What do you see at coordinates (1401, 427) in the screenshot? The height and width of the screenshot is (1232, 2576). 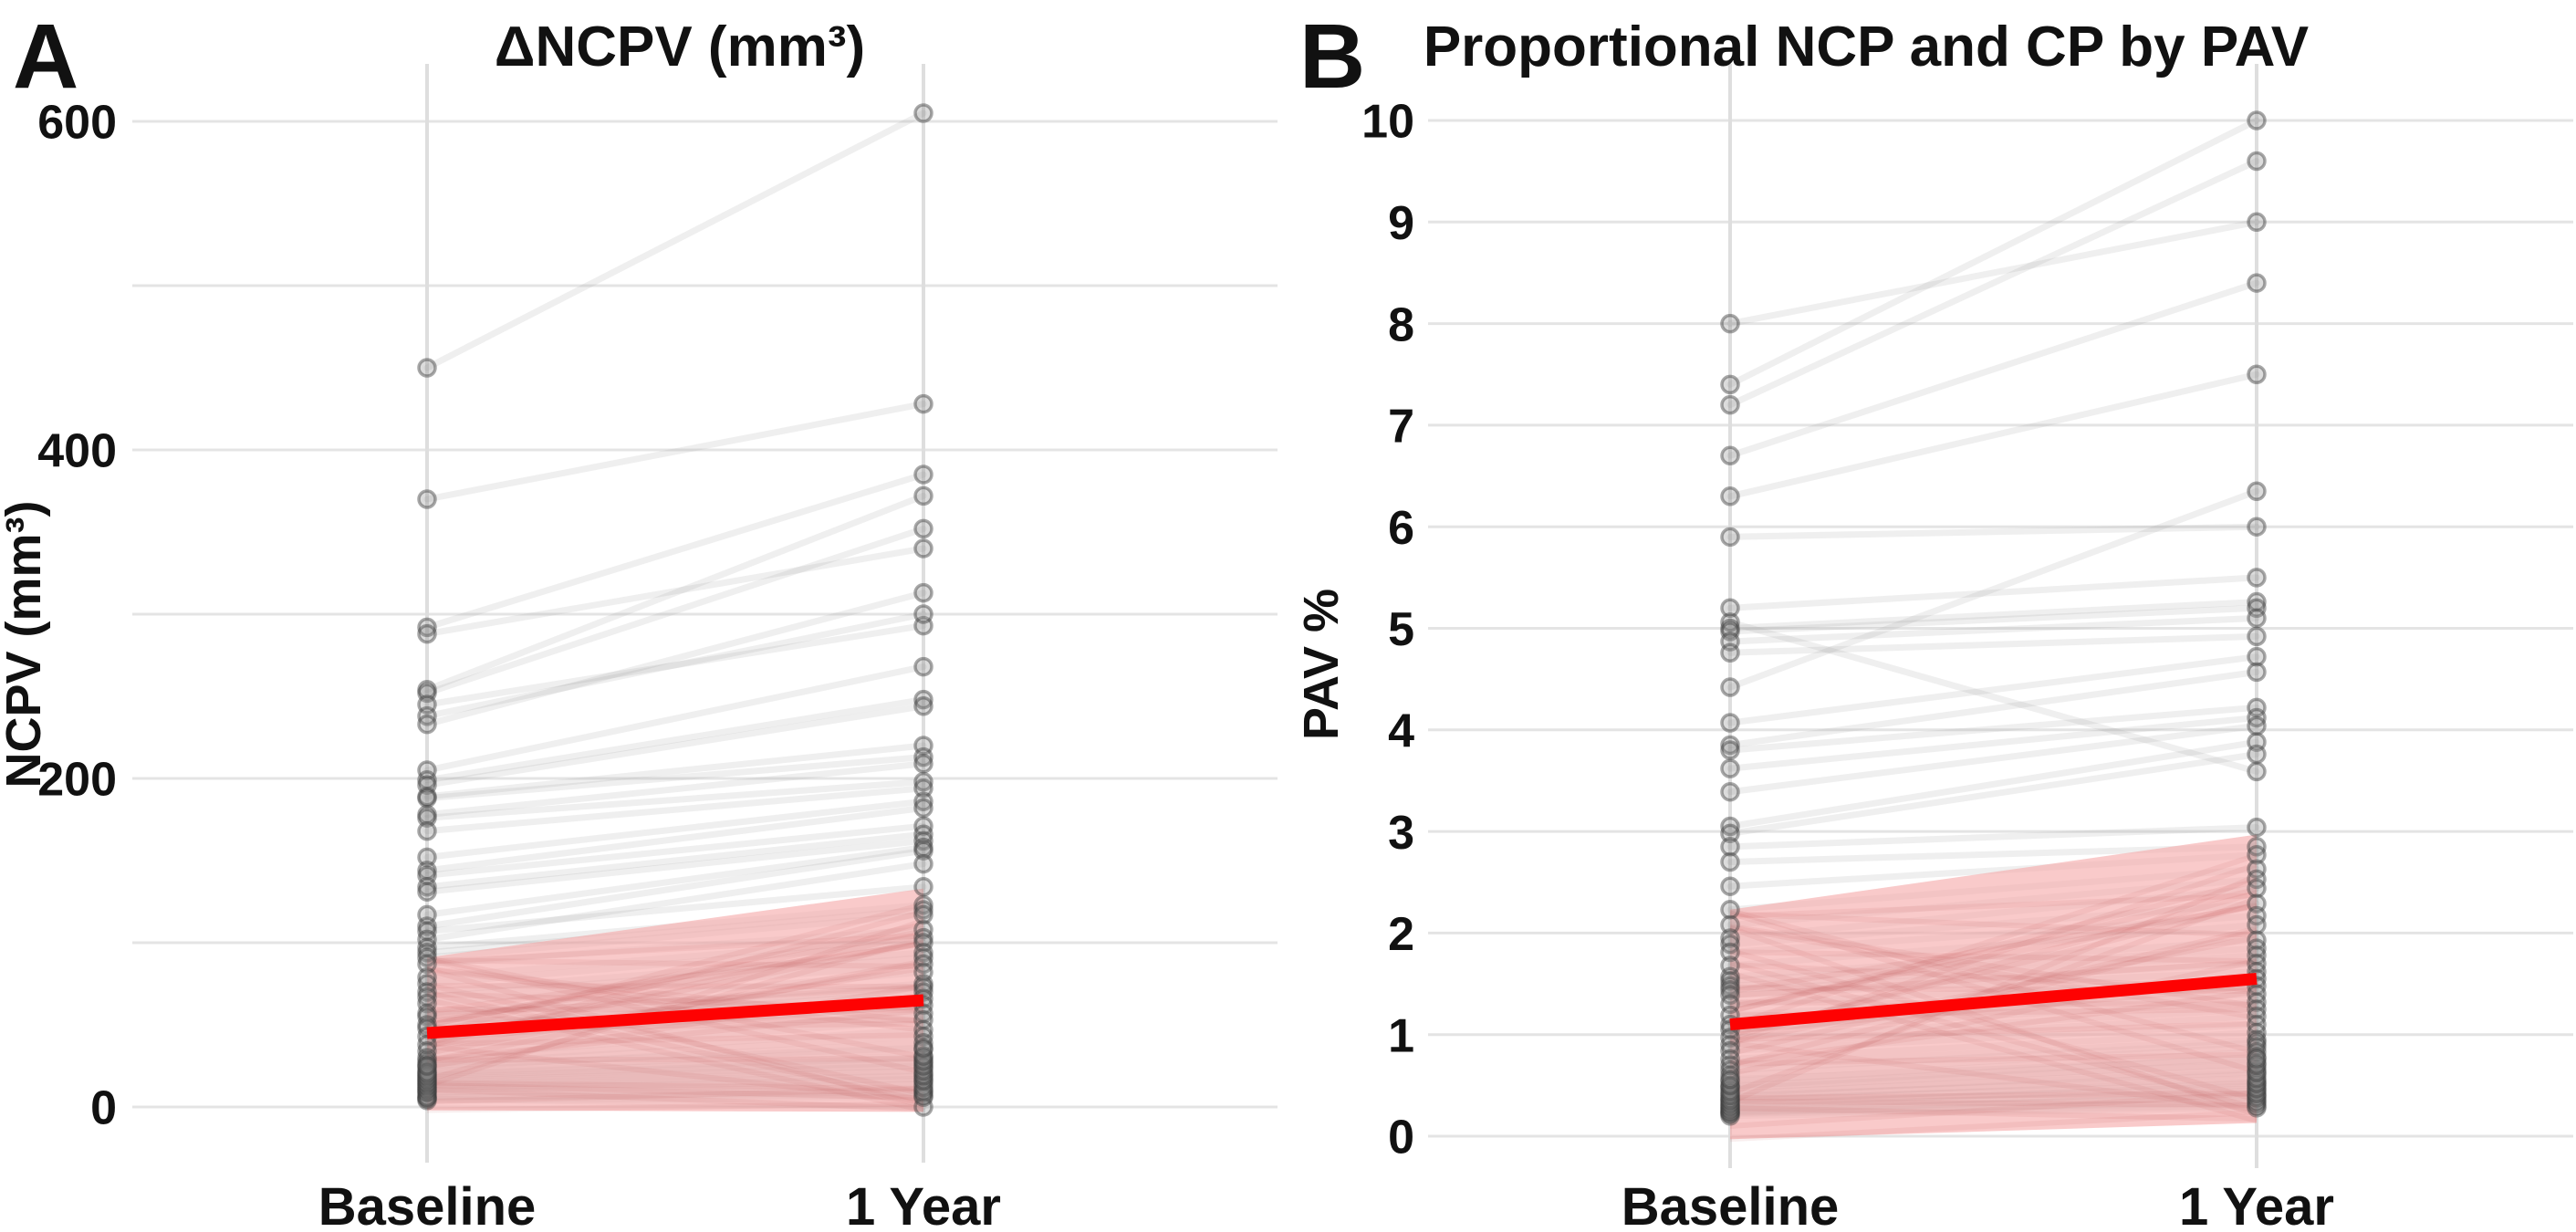 I see `y-tick-label: 7` at bounding box center [1401, 427].